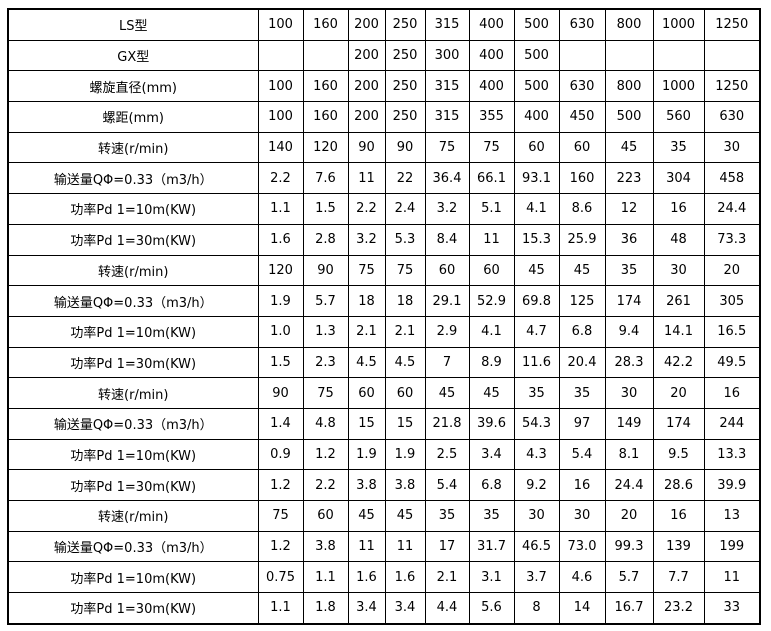 The height and width of the screenshot is (631, 771). What do you see at coordinates (491, 362) in the screenshot?
I see `value-cell: 8.9` at bounding box center [491, 362].